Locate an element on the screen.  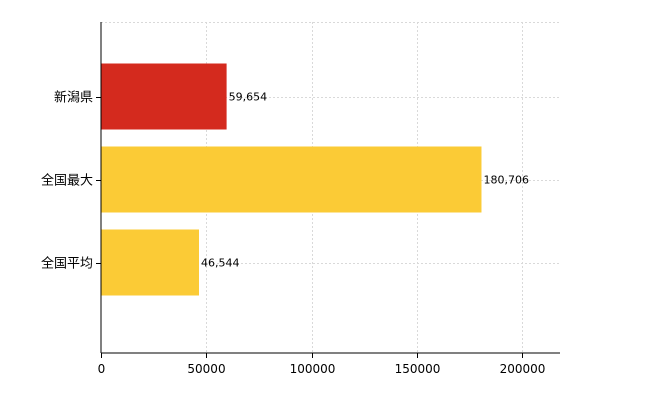
x-tick-label: 200000 is located at coordinates (523, 369).